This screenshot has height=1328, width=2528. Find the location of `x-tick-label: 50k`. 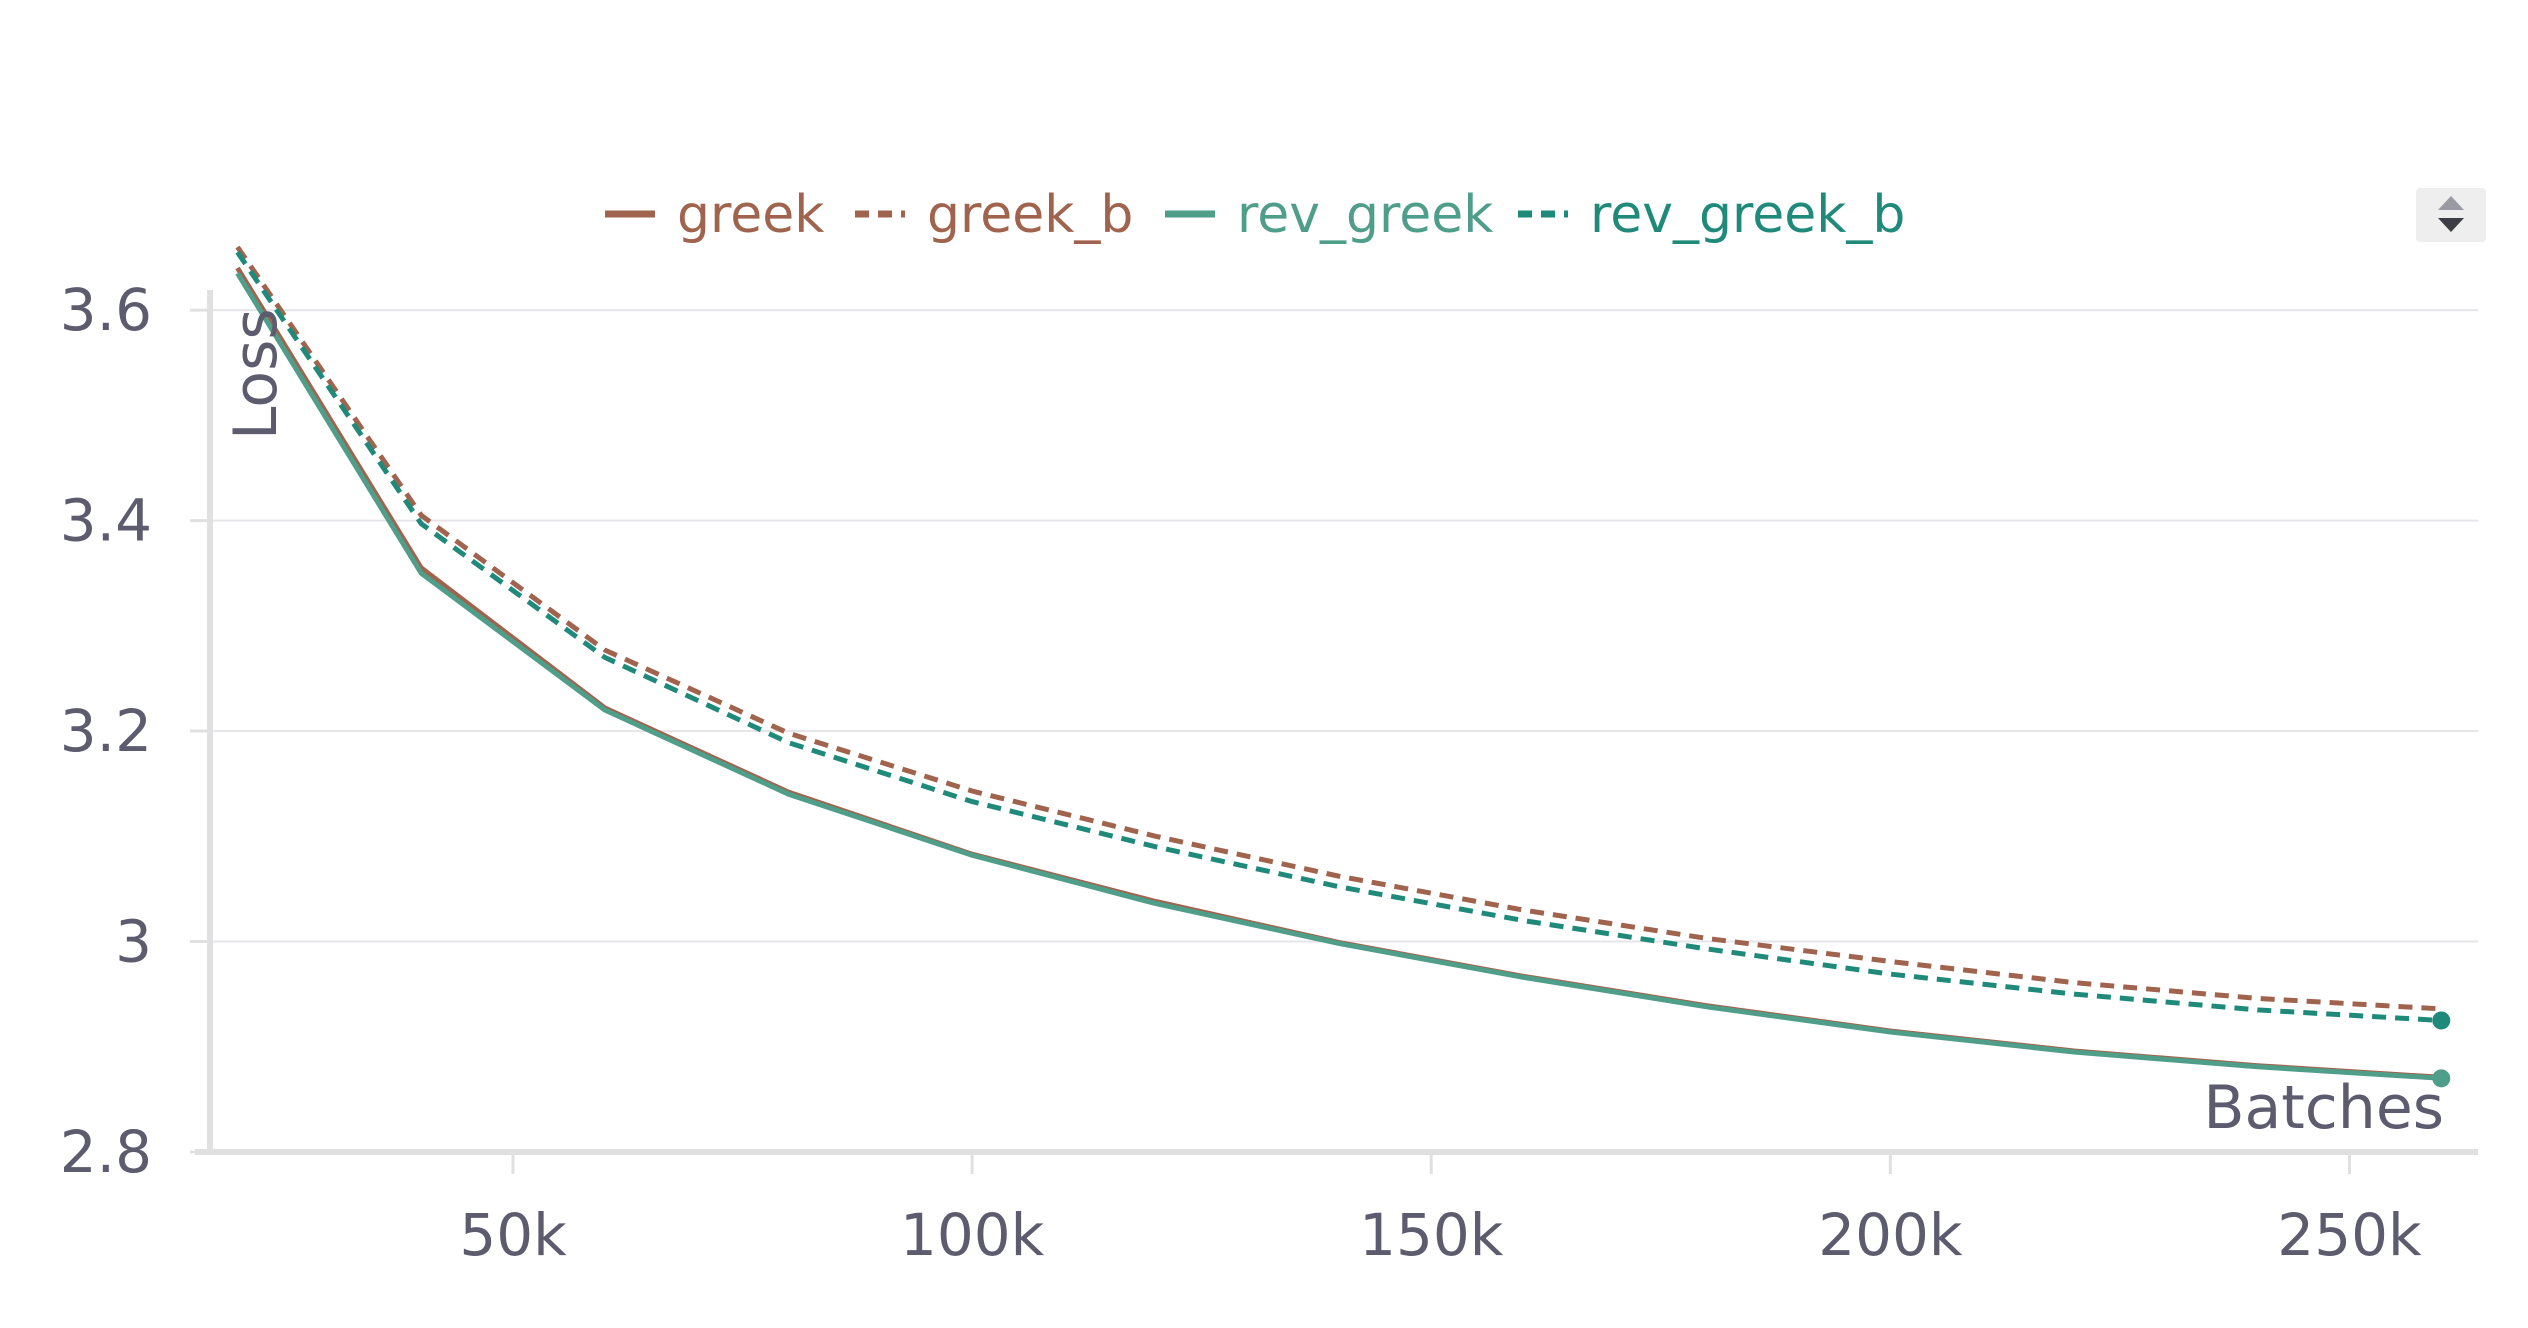

x-tick-label: 50k is located at coordinates (513, 1235).